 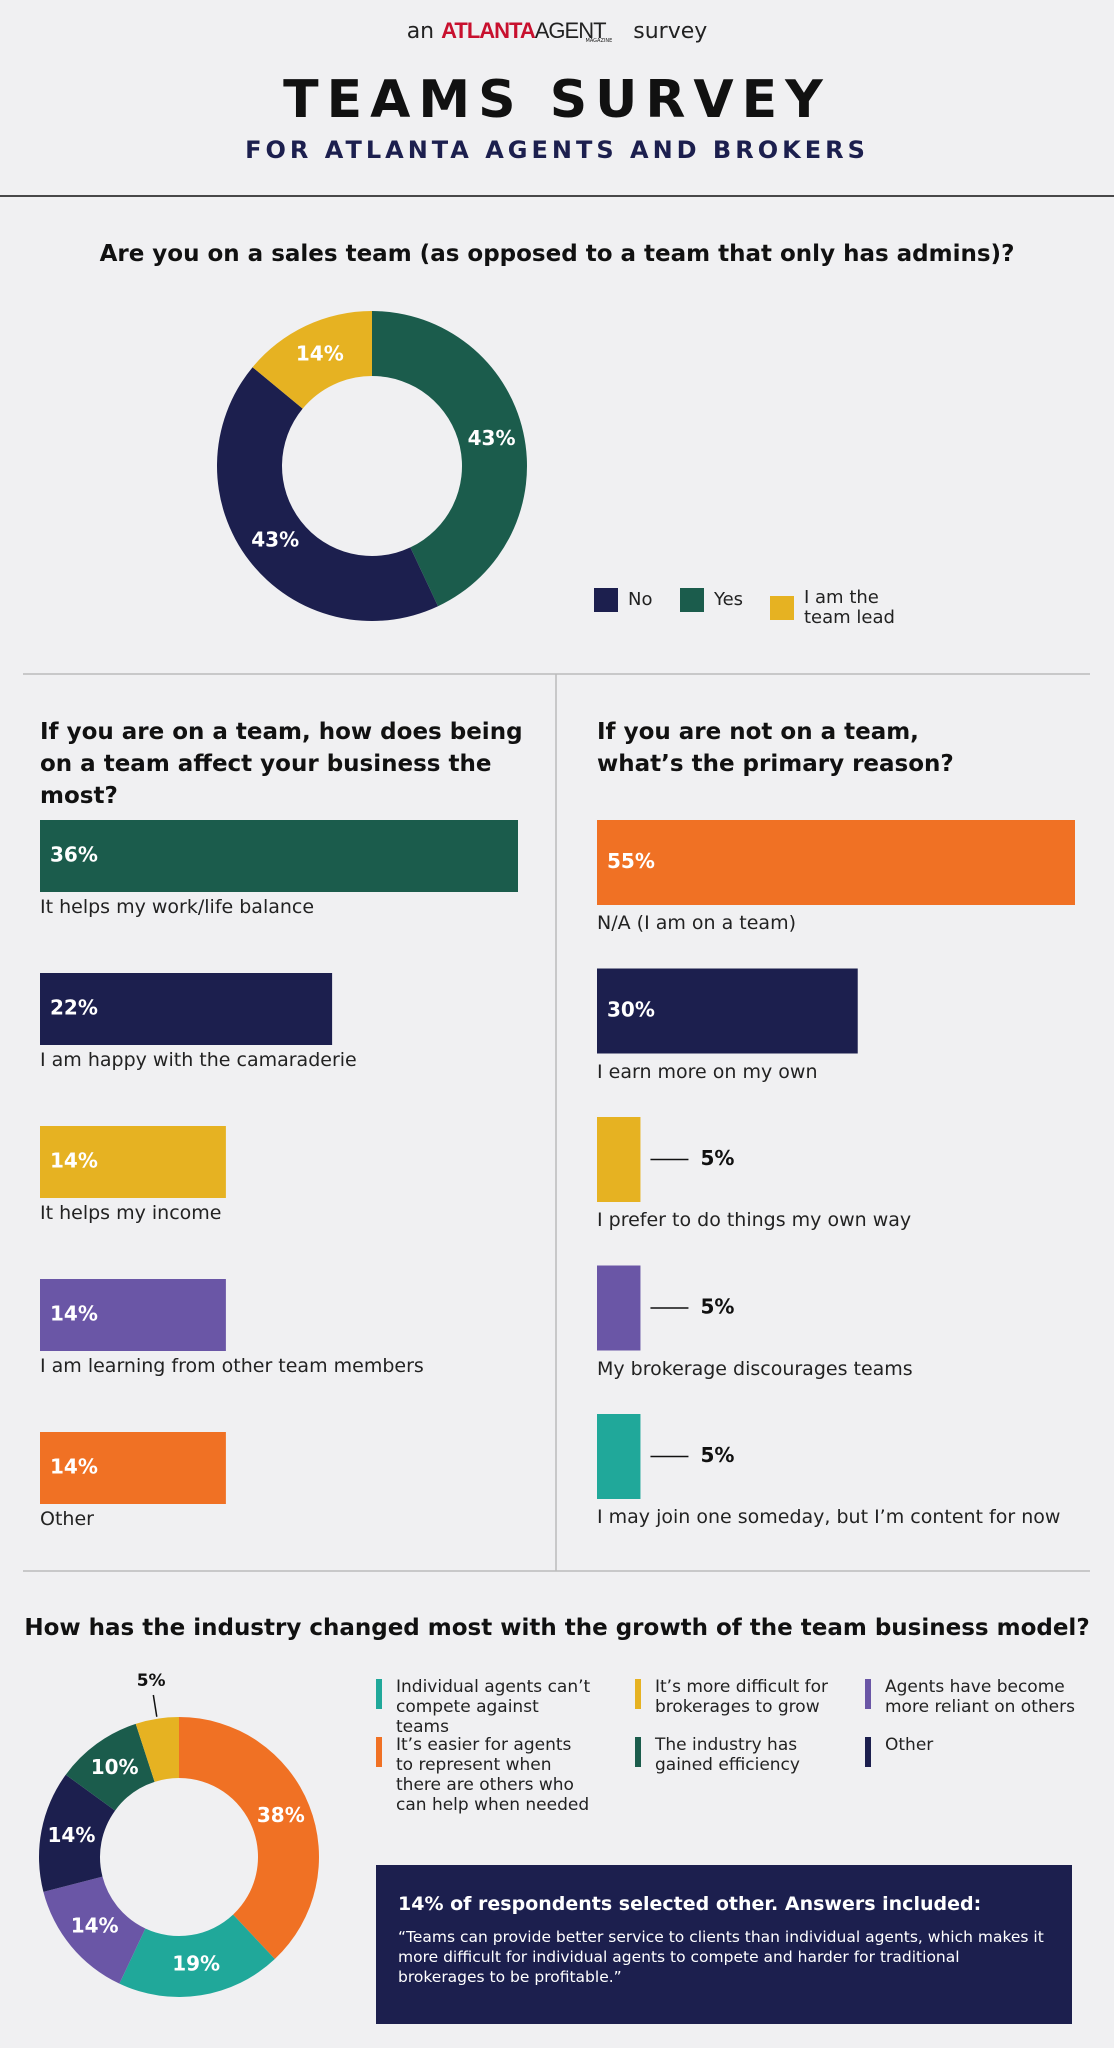 I want to click on legend-item: Other, so click(x=972, y=1751).